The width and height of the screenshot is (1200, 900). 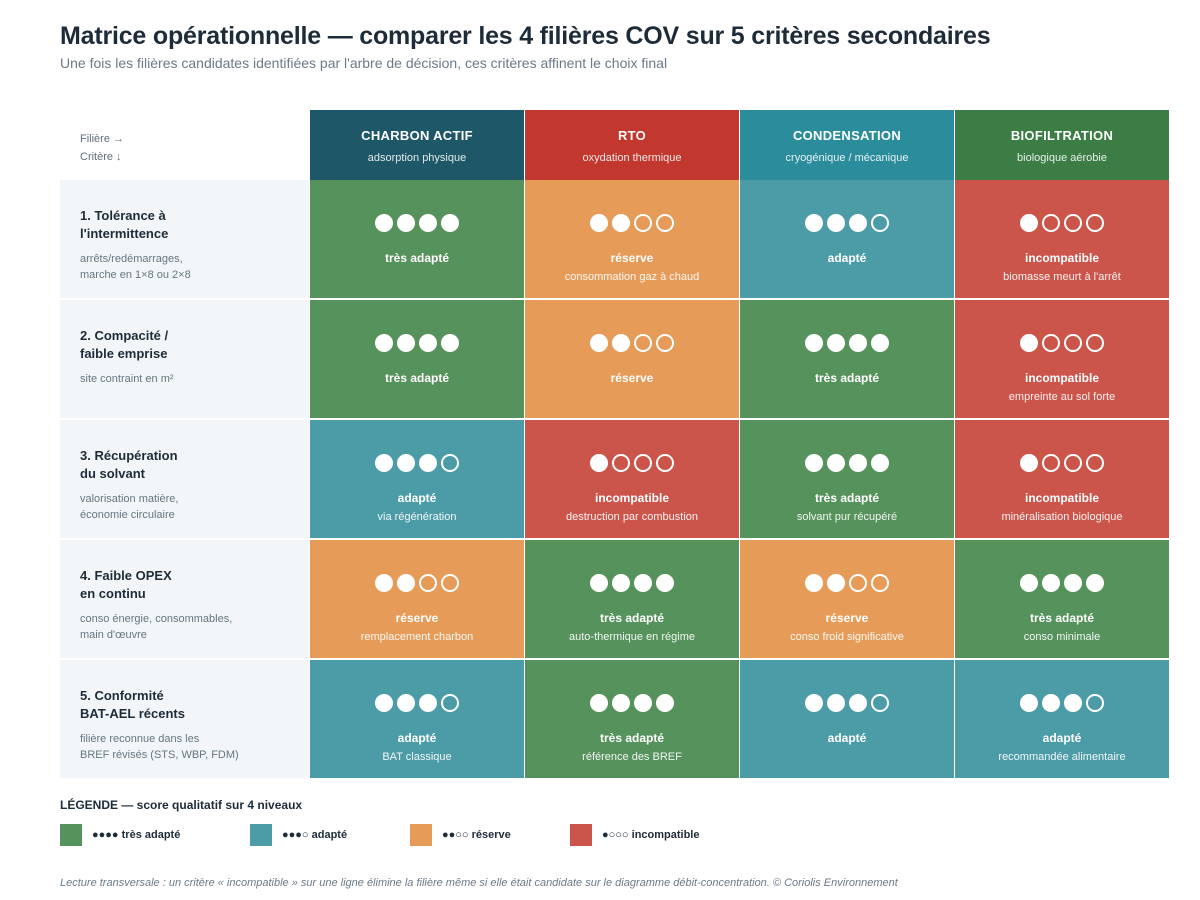 I want to click on column-name: CONDENSATION, so click(x=847, y=135).